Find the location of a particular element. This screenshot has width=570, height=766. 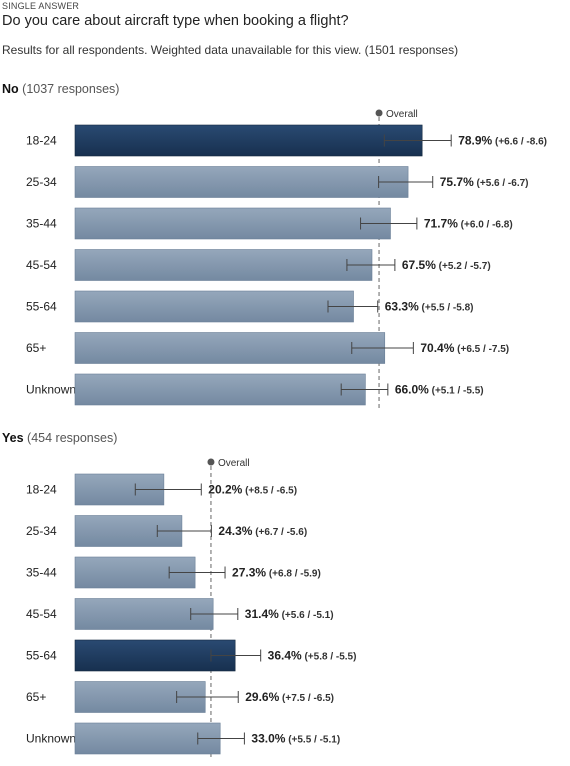

question-type-label: SINGLE ANSWER is located at coordinates (41, 6).